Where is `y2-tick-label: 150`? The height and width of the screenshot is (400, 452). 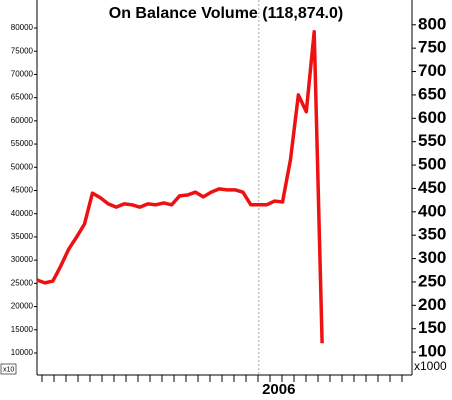 y2-tick-label: 150 is located at coordinates (432, 327).